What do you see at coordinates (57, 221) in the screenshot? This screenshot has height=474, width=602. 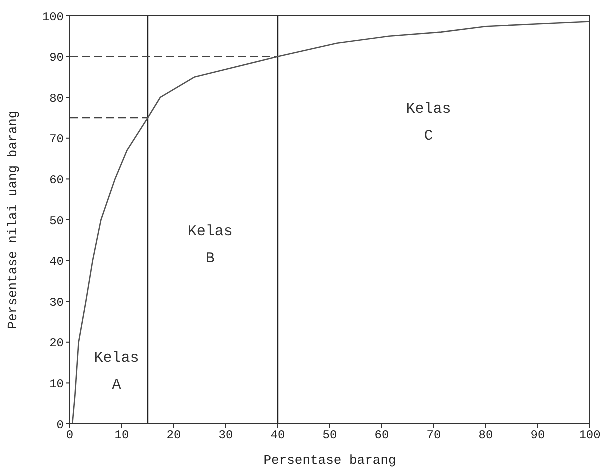 I see `y-tick-label: 50` at bounding box center [57, 221].